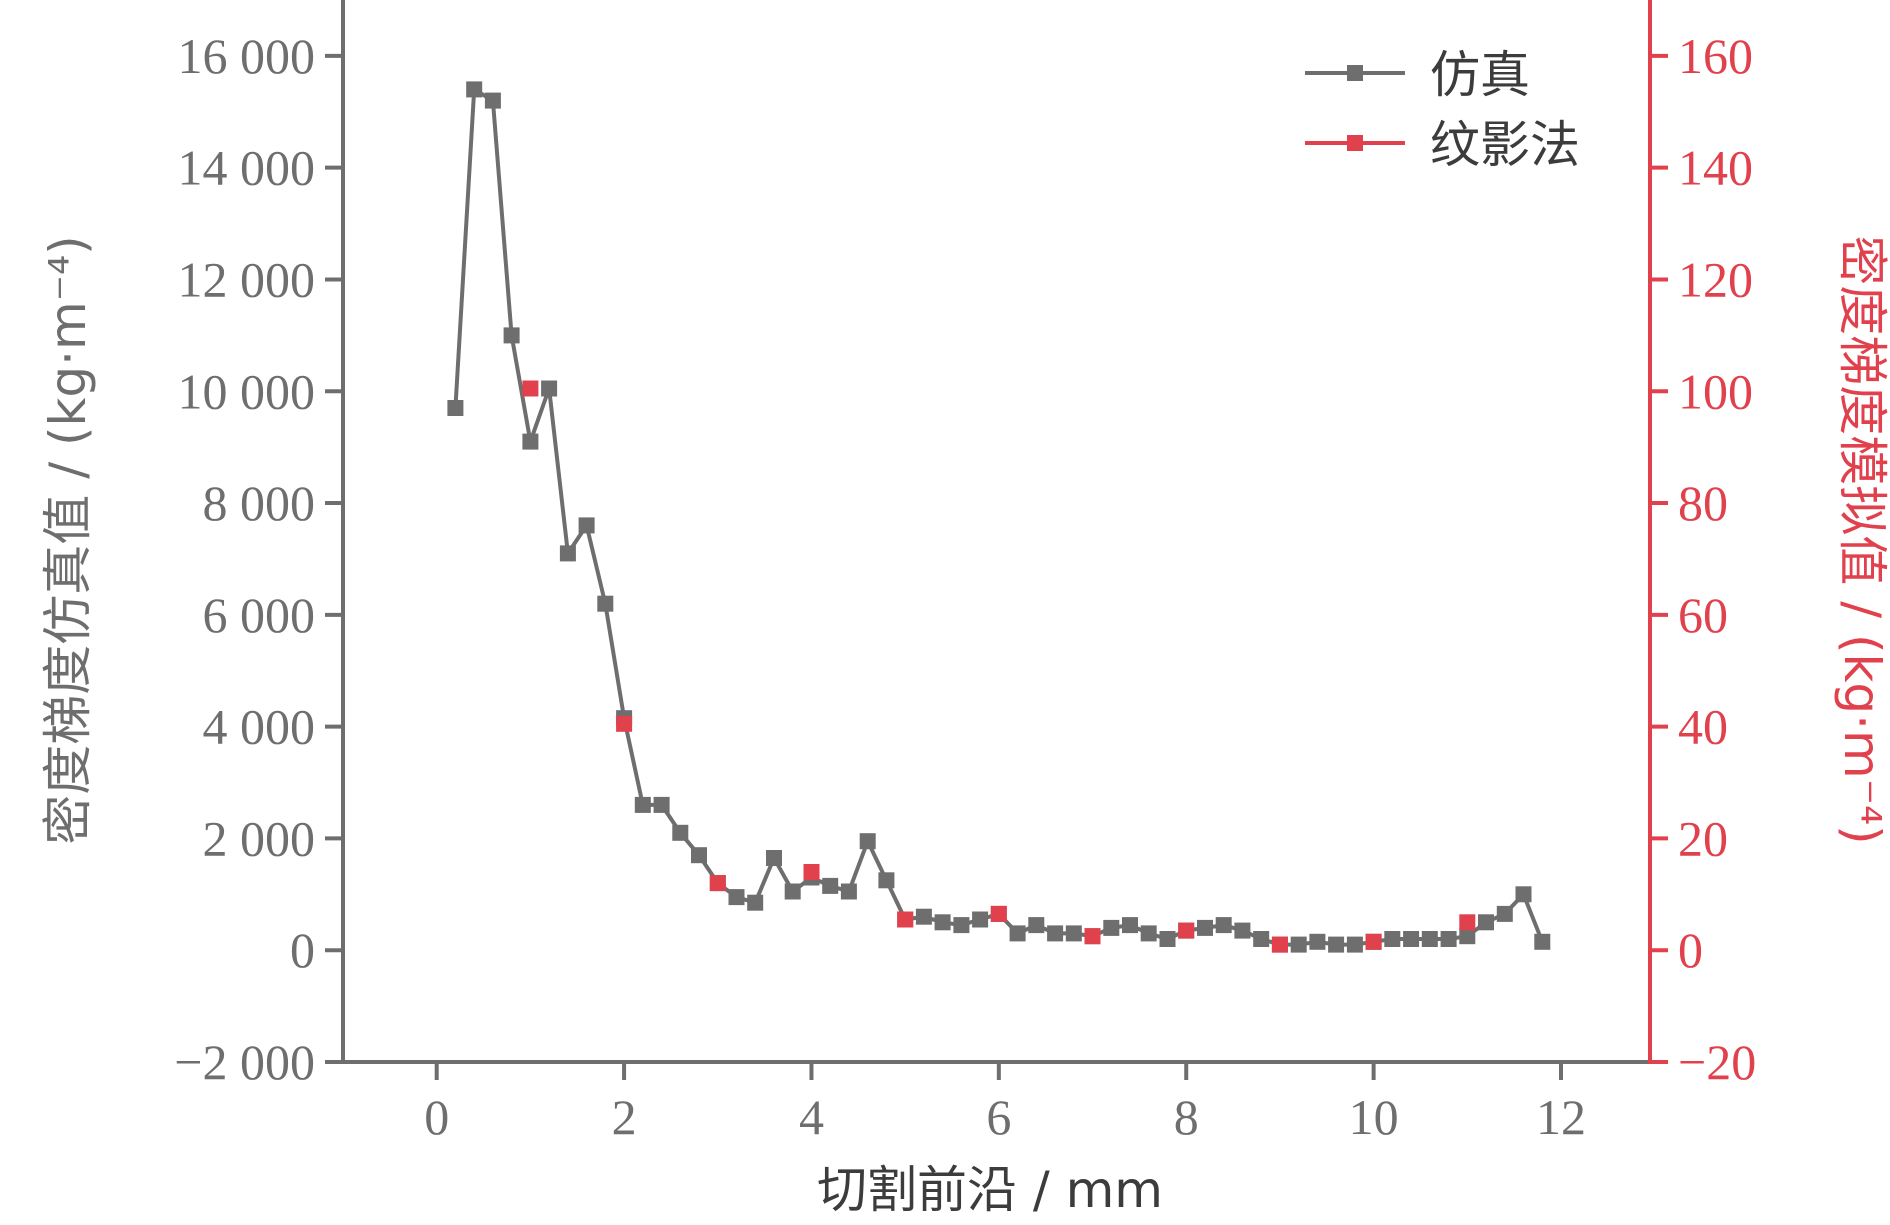  I want to click on y-right-tick-label: 140, so click(1715, 168).